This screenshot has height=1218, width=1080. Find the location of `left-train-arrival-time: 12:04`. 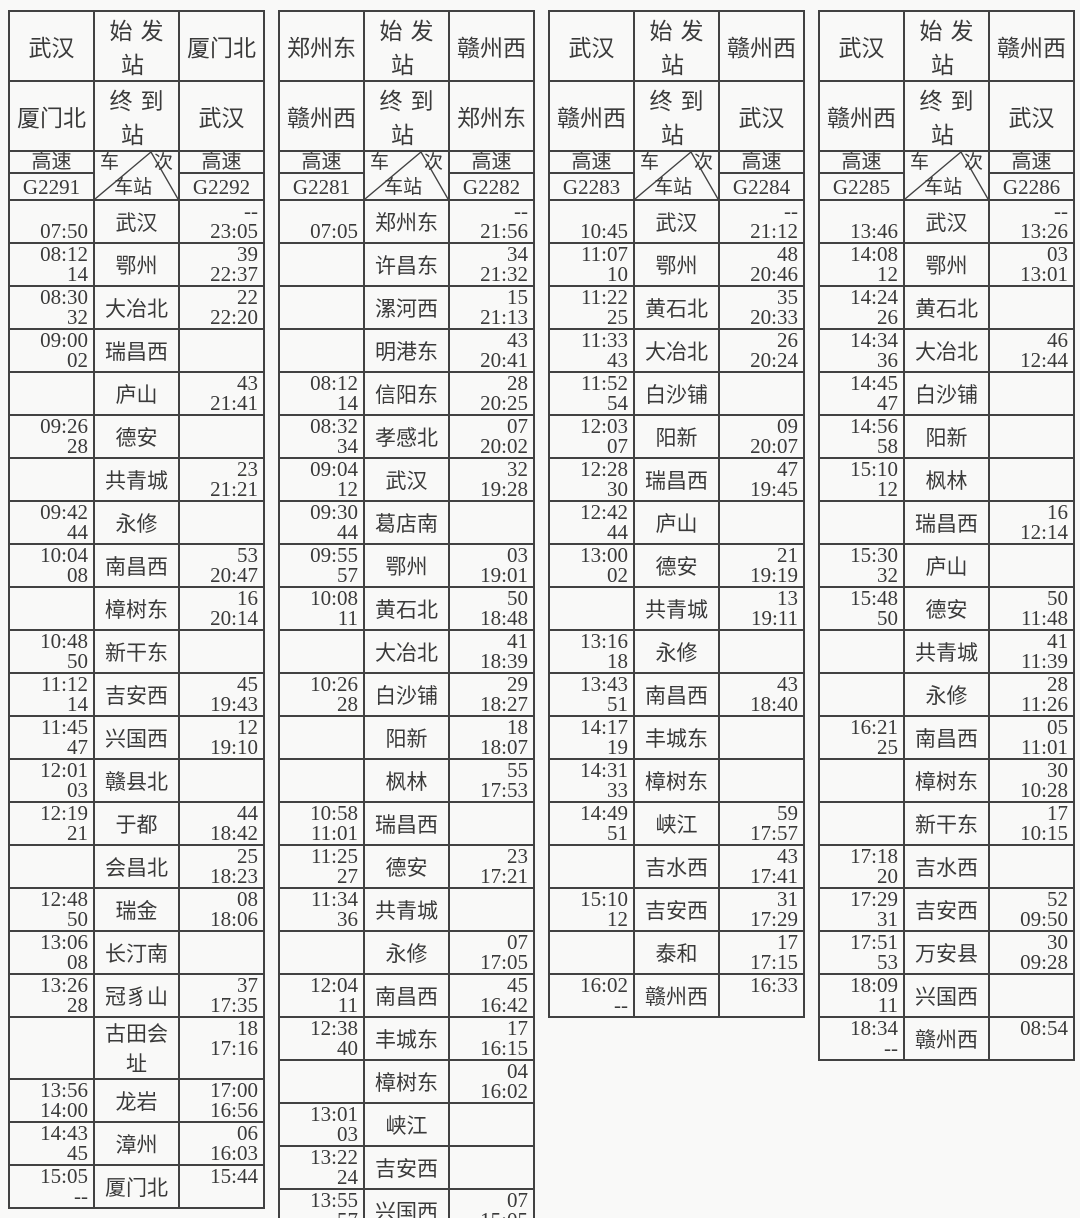

left-train-arrival-time: 12:04 is located at coordinates (334, 985).